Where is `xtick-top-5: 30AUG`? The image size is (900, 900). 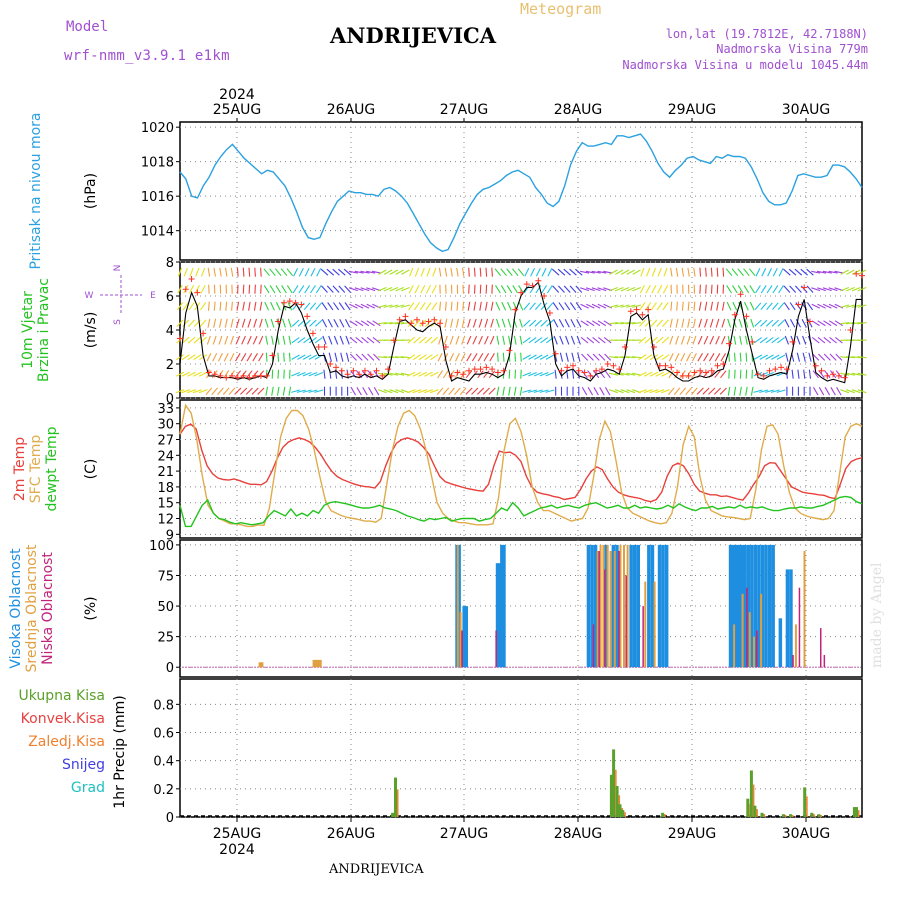 xtick-top-5: 30AUG is located at coordinates (806, 110).